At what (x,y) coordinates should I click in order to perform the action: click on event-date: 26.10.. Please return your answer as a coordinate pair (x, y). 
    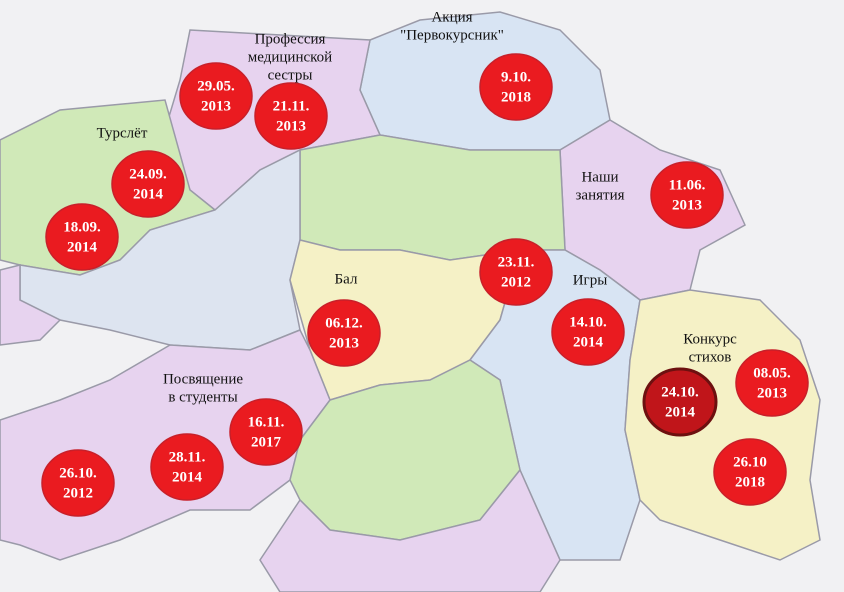
    Looking at the image, I should click on (78, 473).